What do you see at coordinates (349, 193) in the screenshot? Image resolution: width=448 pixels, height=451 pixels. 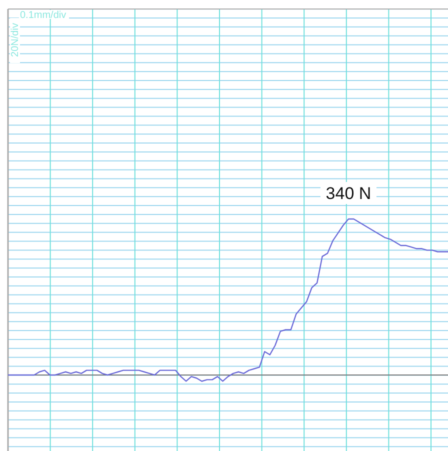 I see `annotation: 340 N` at bounding box center [349, 193].